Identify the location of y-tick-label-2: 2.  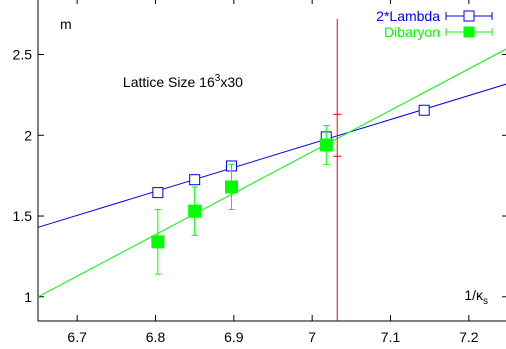
(28, 135).